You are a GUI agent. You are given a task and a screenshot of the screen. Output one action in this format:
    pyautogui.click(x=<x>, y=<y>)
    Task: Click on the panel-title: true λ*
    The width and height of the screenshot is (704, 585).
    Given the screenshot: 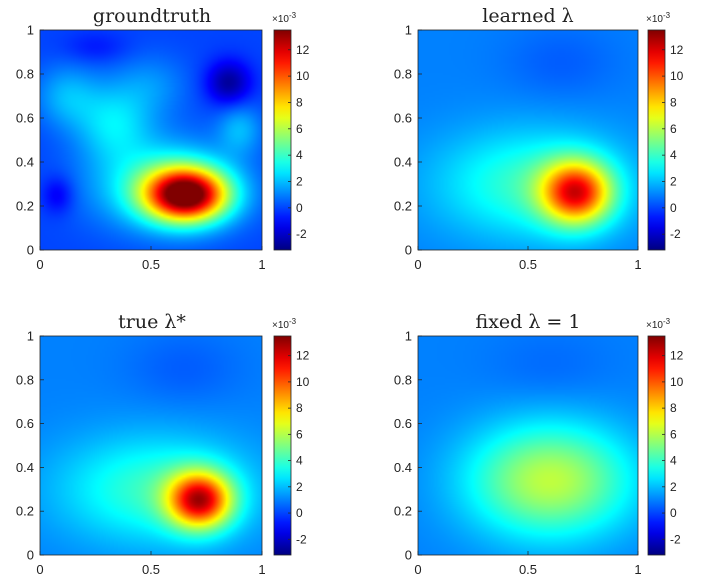 What is the action you would take?
    pyautogui.click(x=152, y=322)
    